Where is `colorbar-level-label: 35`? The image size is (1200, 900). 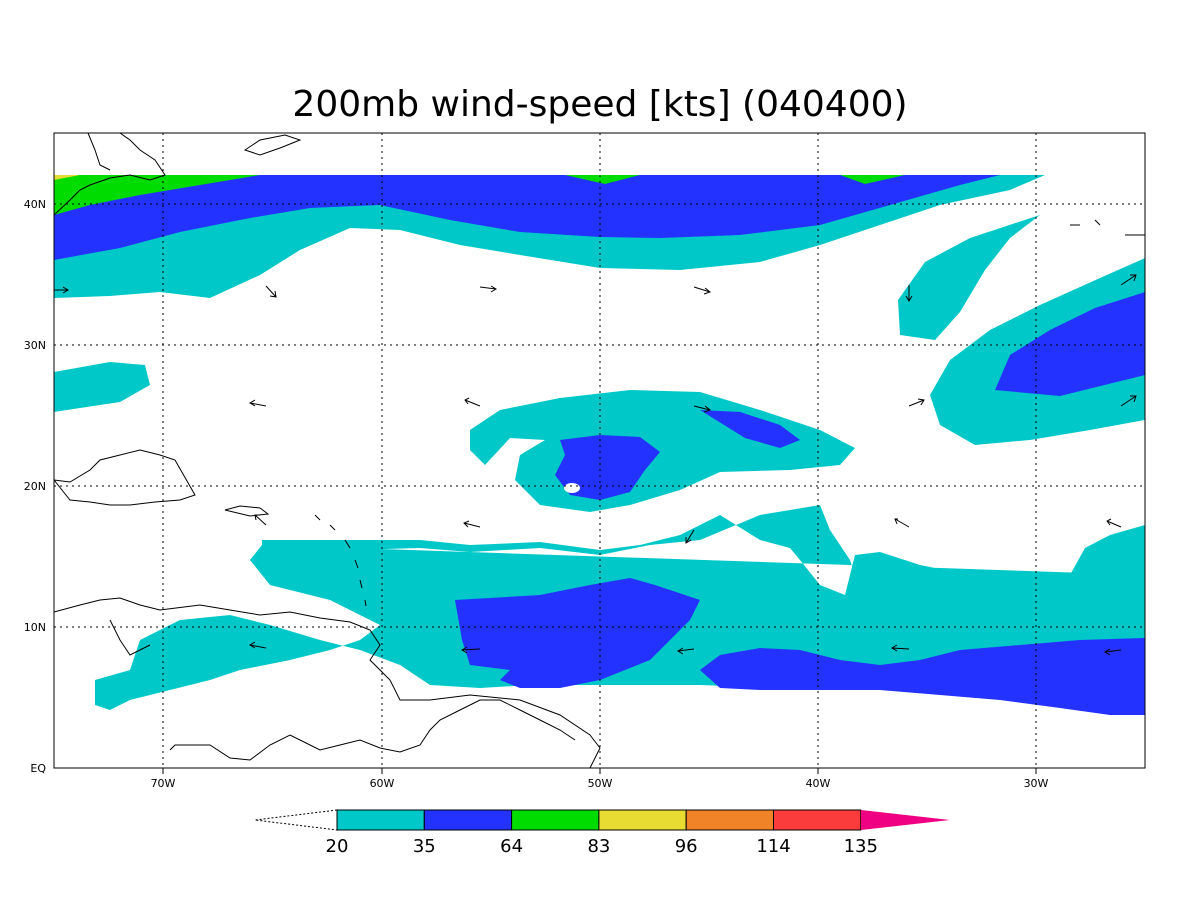 colorbar-level-label: 35 is located at coordinates (424, 846).